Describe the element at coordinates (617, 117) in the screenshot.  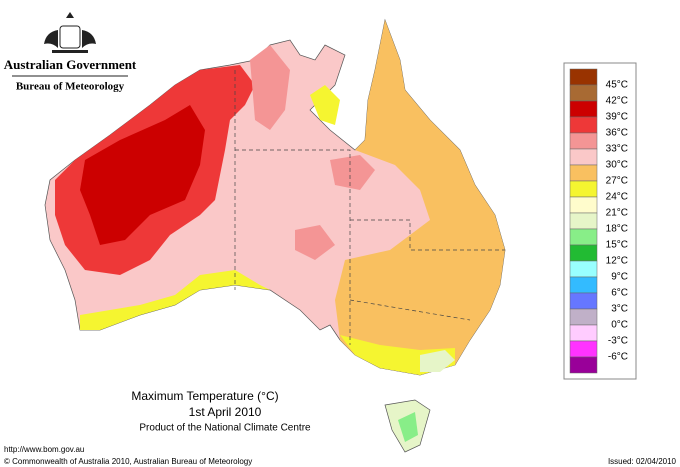
I see `legend-label: 39°C` at that location.